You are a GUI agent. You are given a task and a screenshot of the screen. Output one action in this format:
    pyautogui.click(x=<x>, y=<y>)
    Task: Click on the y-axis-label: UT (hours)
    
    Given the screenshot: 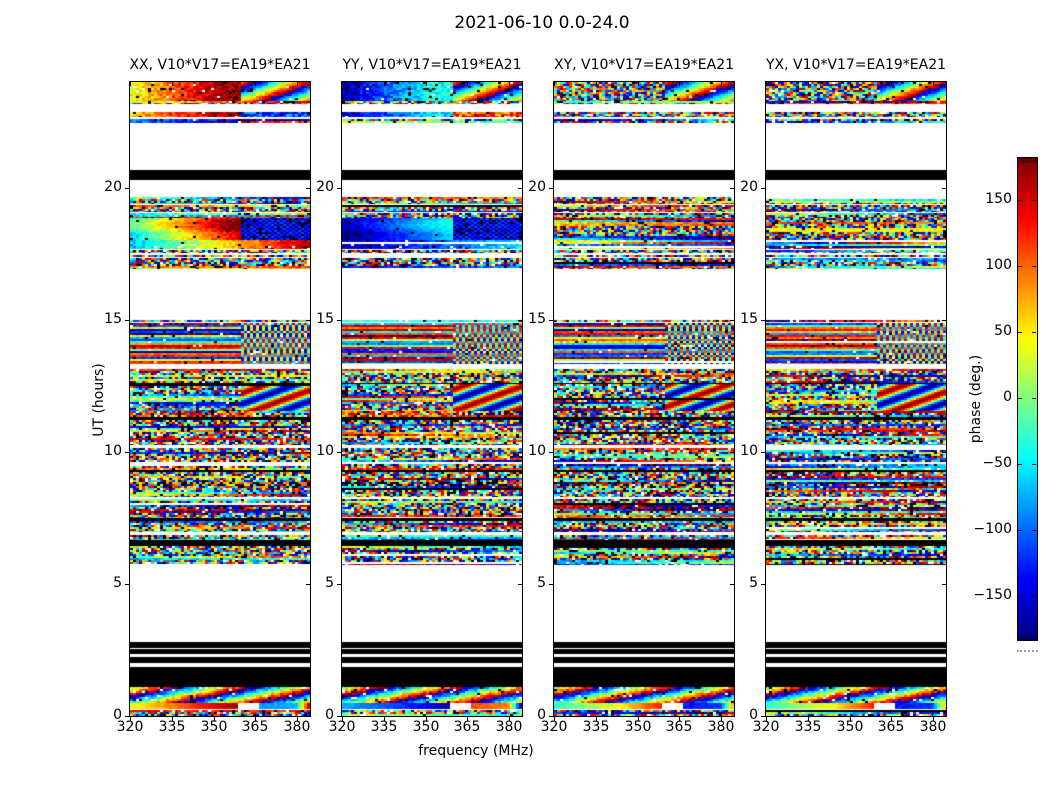 What is the action you would take?
    pyautogui.click(x=99, y=400)
    